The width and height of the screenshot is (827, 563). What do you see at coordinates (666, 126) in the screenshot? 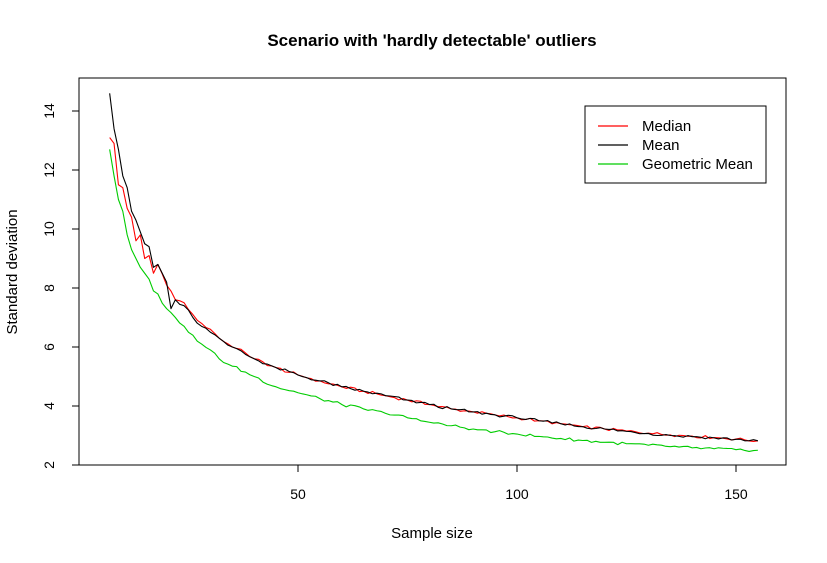
I see `legend-label: Median` at bounding box center [666, 126].